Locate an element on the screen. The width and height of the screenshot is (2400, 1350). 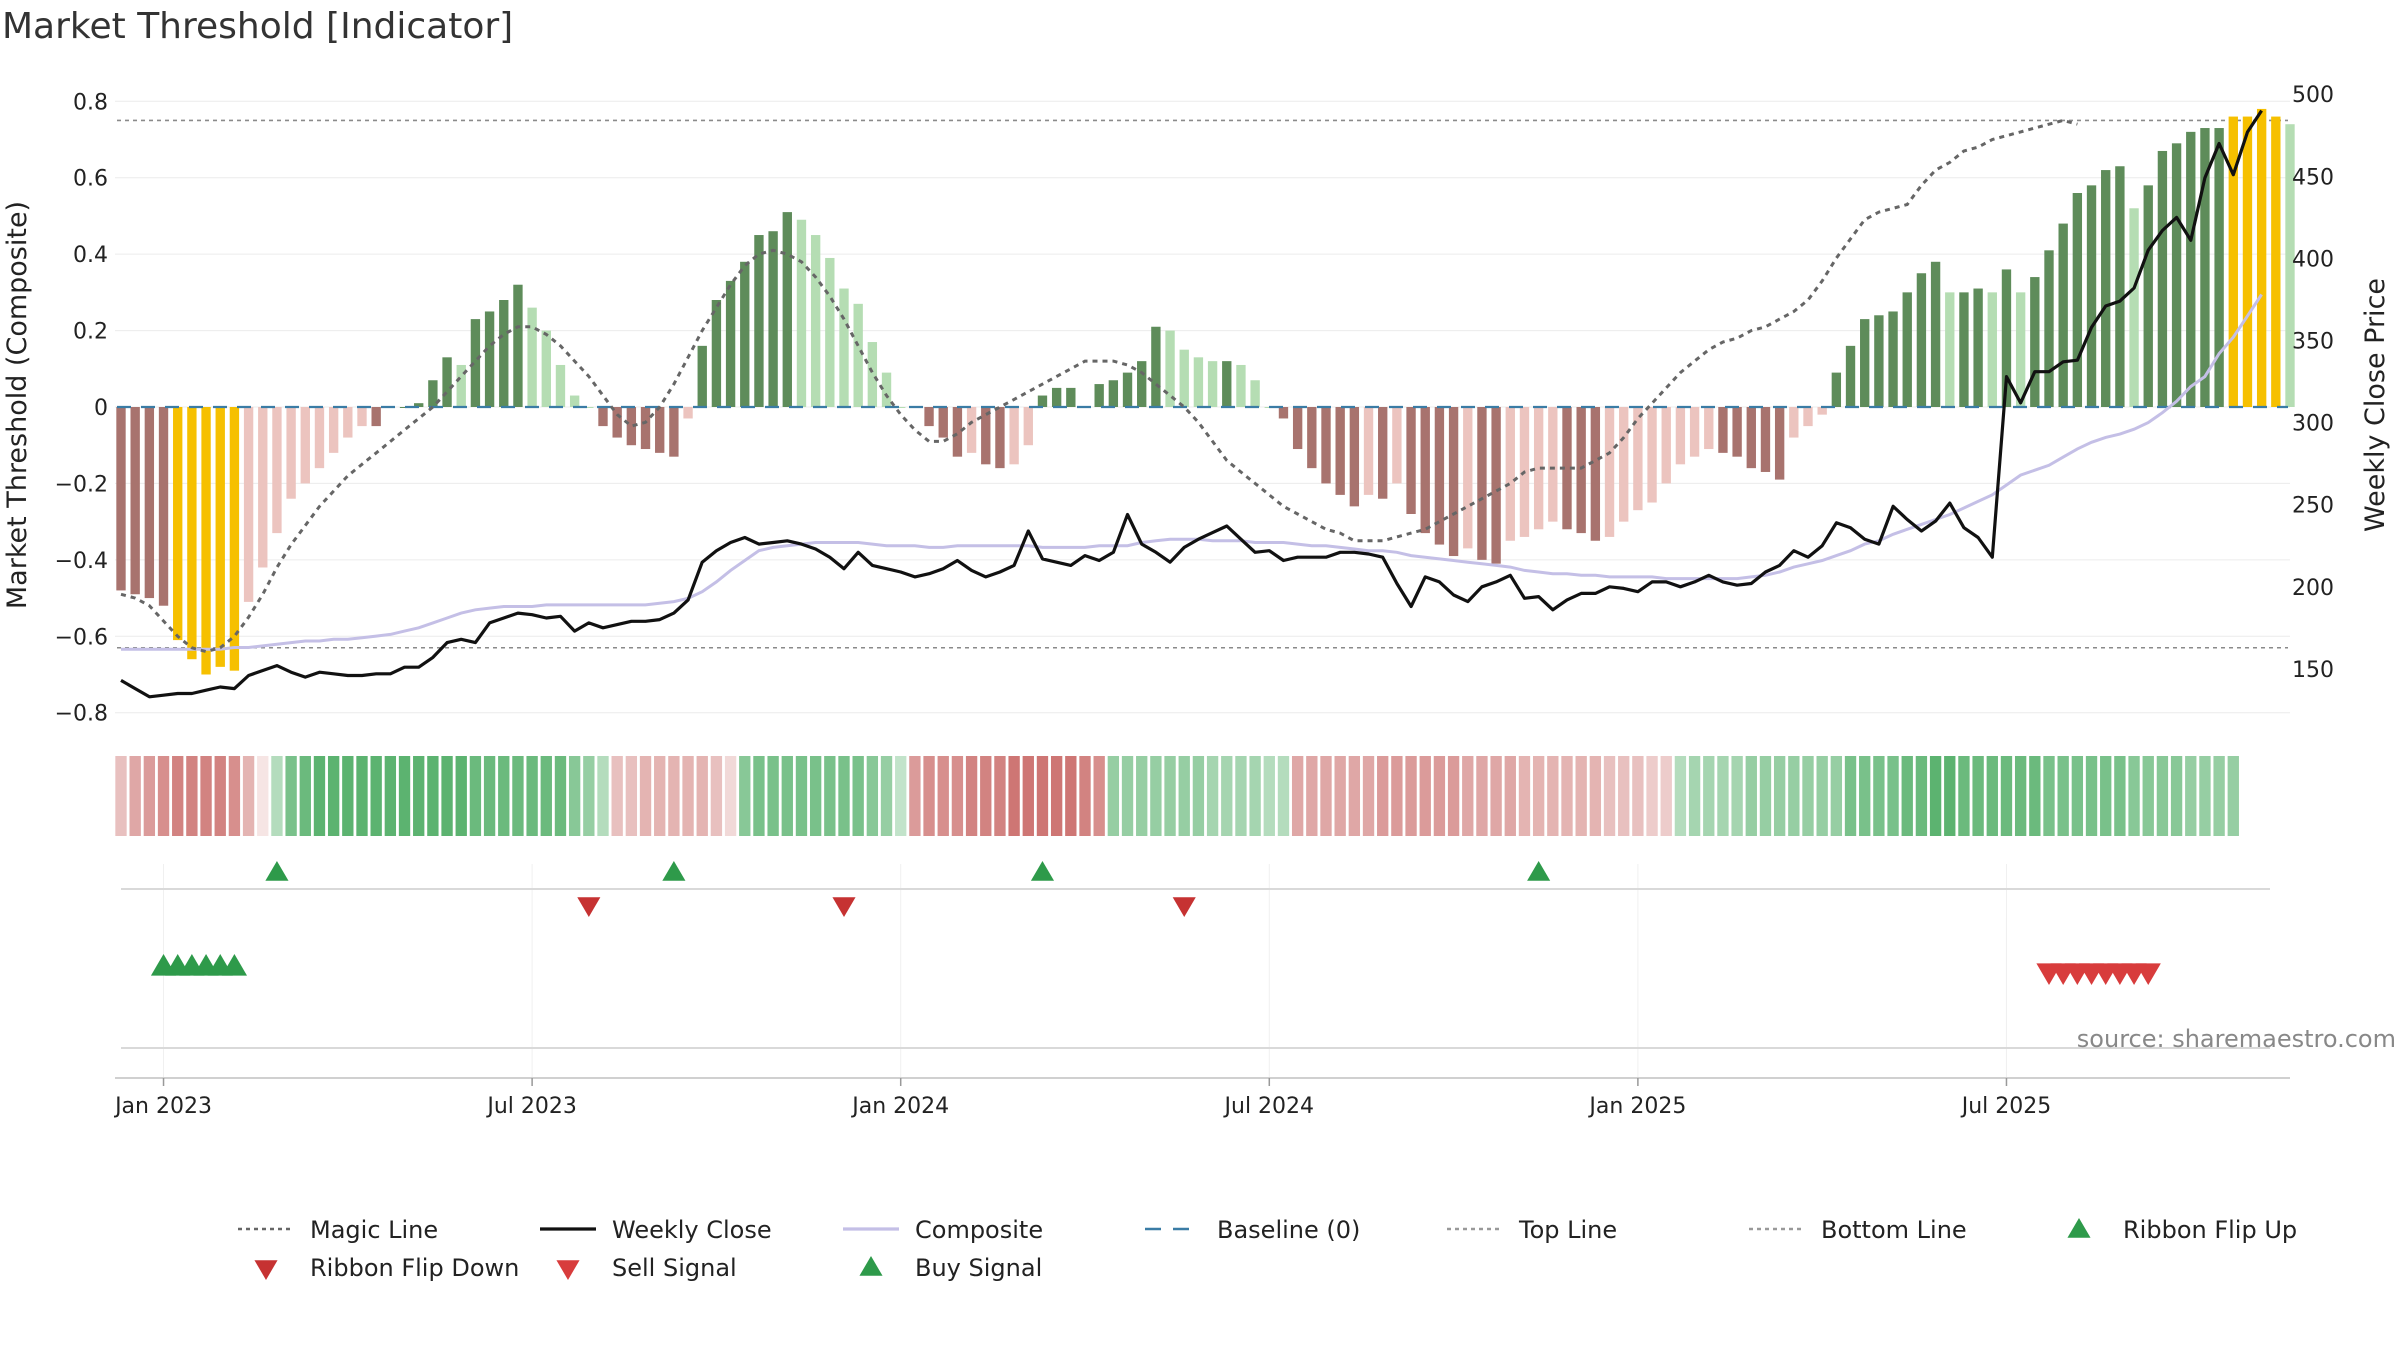
right-axis-label: Weekly Close Price is located at coordinates (2375, 405).